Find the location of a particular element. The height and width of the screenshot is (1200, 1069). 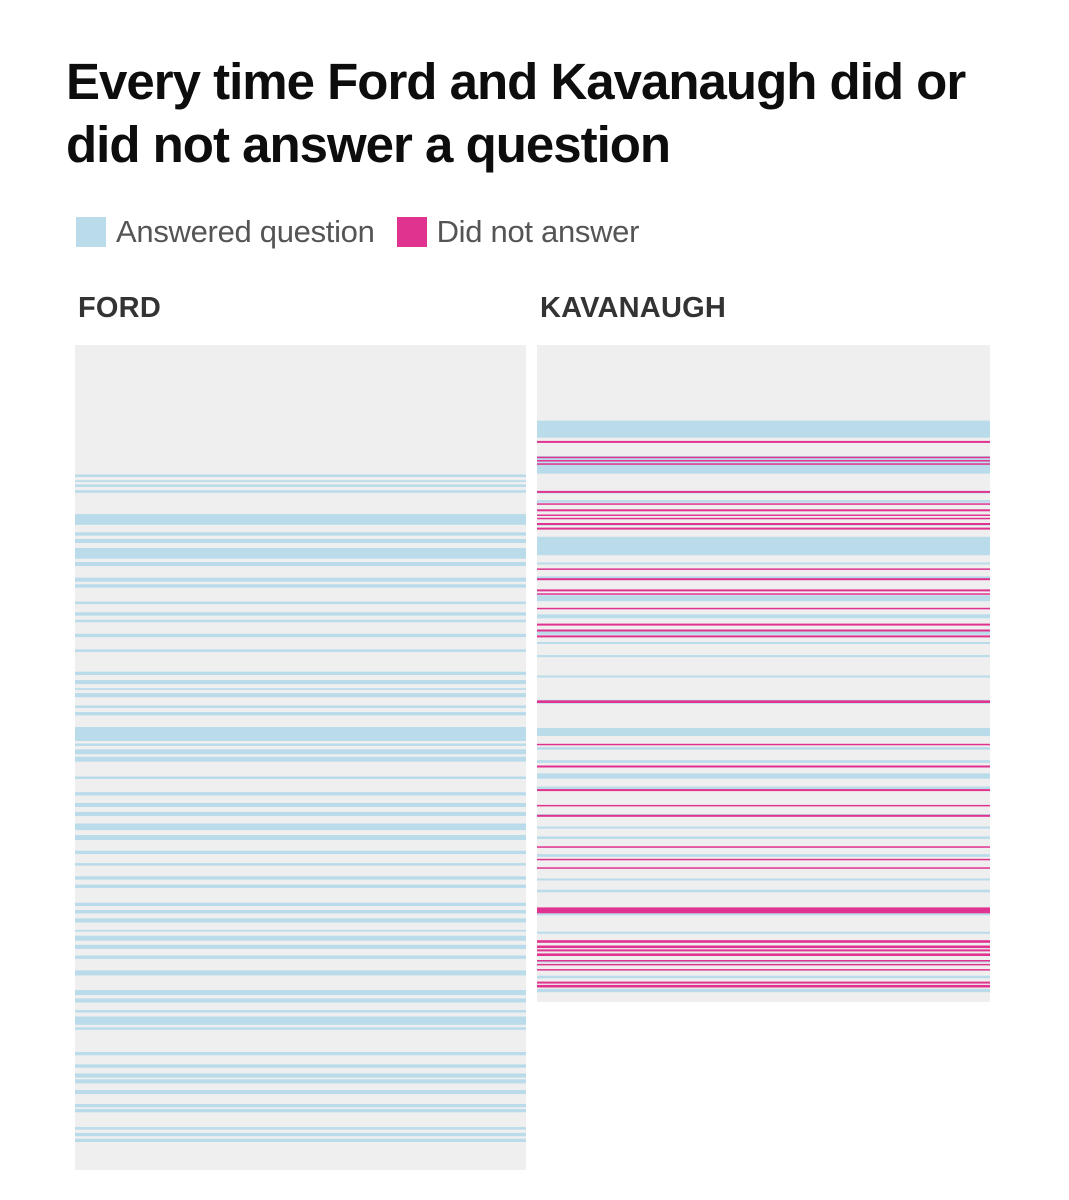

legend-label-answered: Answered question is located at coordinates (245, 231).